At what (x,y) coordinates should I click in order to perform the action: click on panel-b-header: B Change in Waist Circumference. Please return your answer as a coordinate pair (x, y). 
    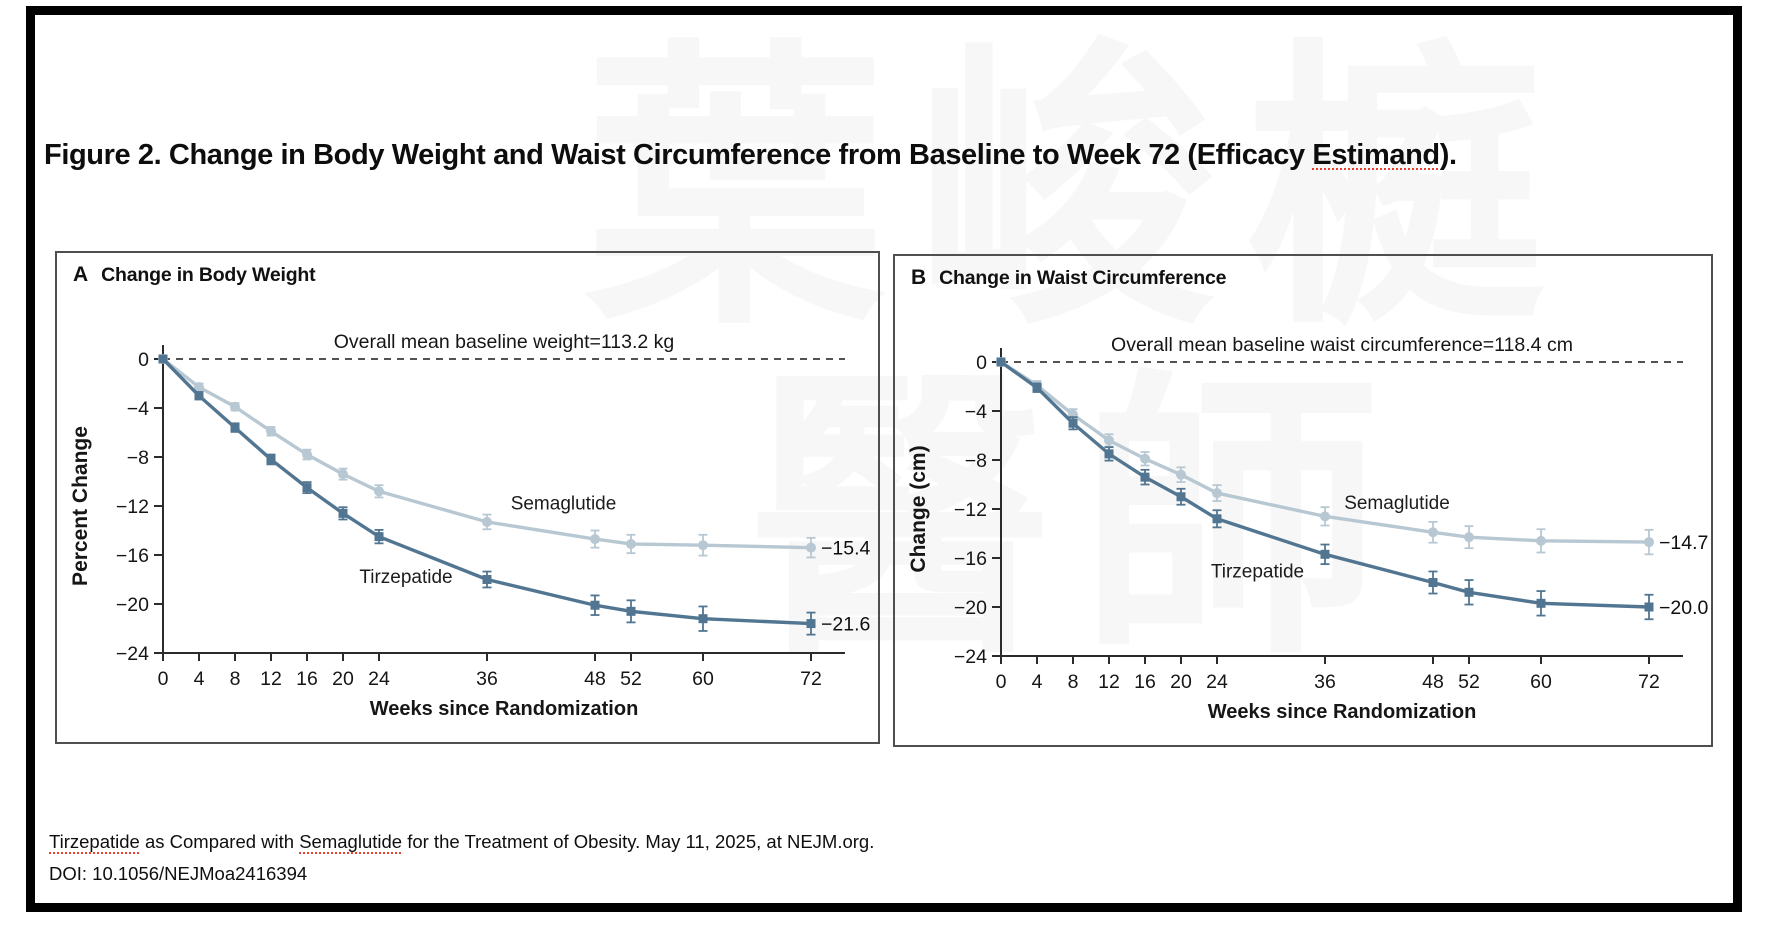
    Looking at the image, I should click on (1069, 278).